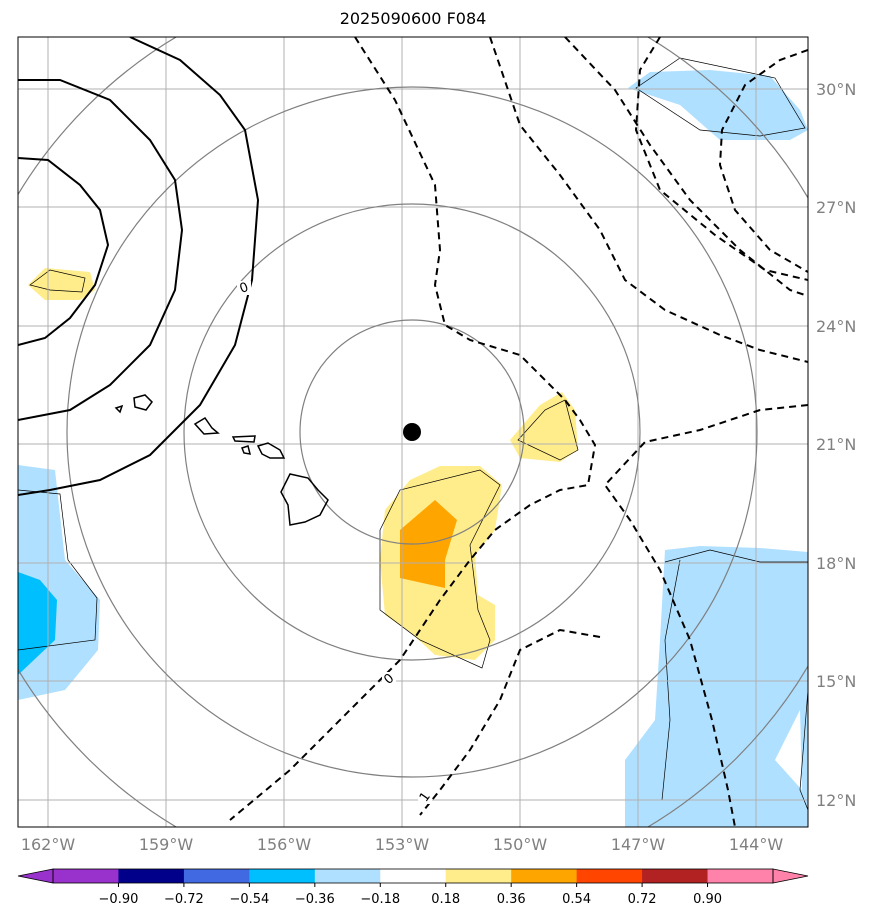 Image resolution: width=878 pixels, height=924 pixels. Describe the element at coordinates (638, 844) in the screenshot. I see `lon-label: 147°W` at that location.